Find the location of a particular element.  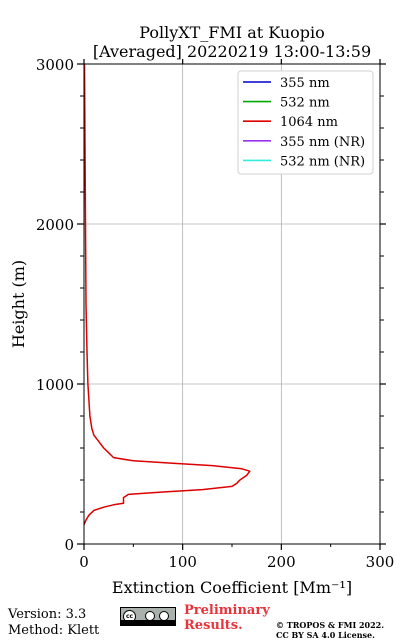

y-tick-label: 2000 is located at coordinates (55, 225).